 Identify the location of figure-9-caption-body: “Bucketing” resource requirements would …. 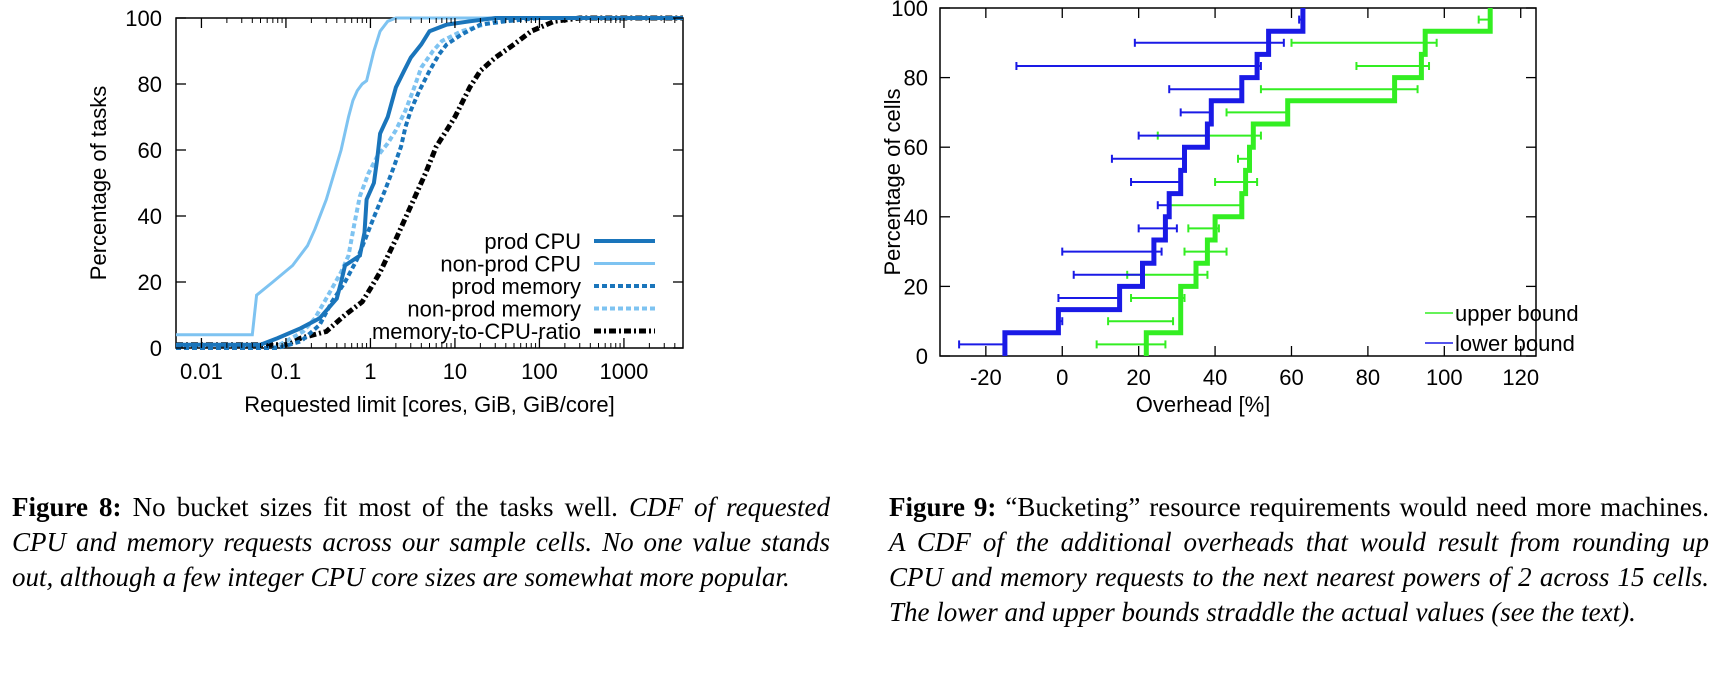
(1357, 507).